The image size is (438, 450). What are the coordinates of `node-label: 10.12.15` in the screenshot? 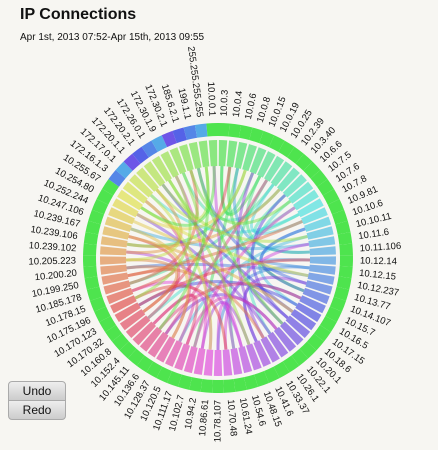 It's located at (378, 275).